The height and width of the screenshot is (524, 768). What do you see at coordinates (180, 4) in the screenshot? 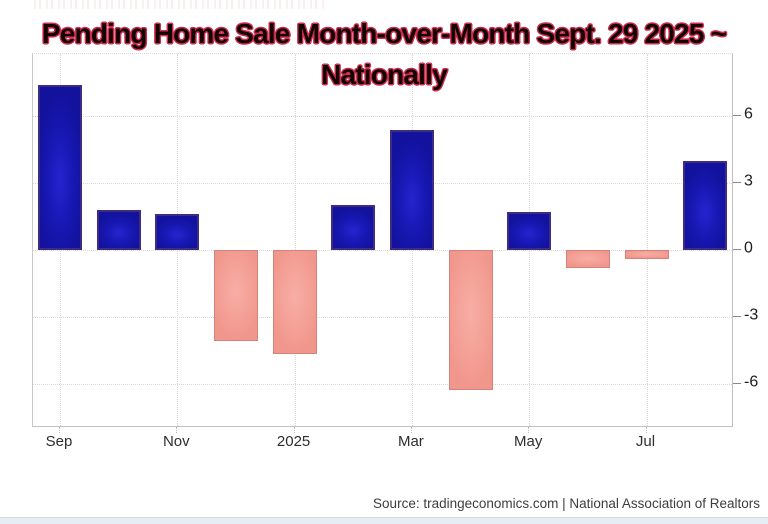
I see `cropped-watermark-artifact` at bounding box center [180, 4].